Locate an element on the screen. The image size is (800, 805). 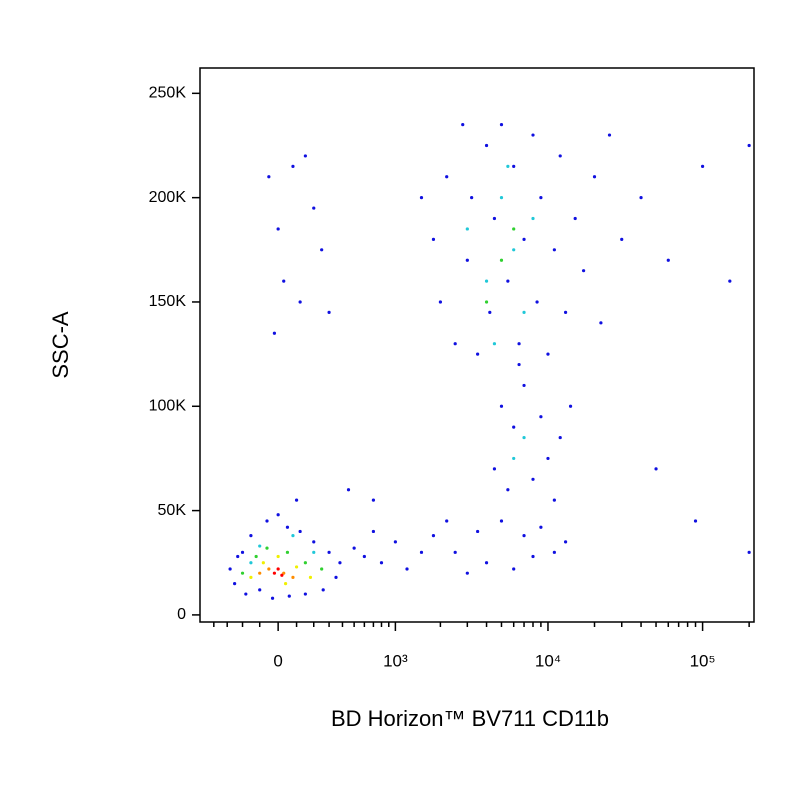
x-tick-label: 10⁵ is located at coordinates (703, 660).